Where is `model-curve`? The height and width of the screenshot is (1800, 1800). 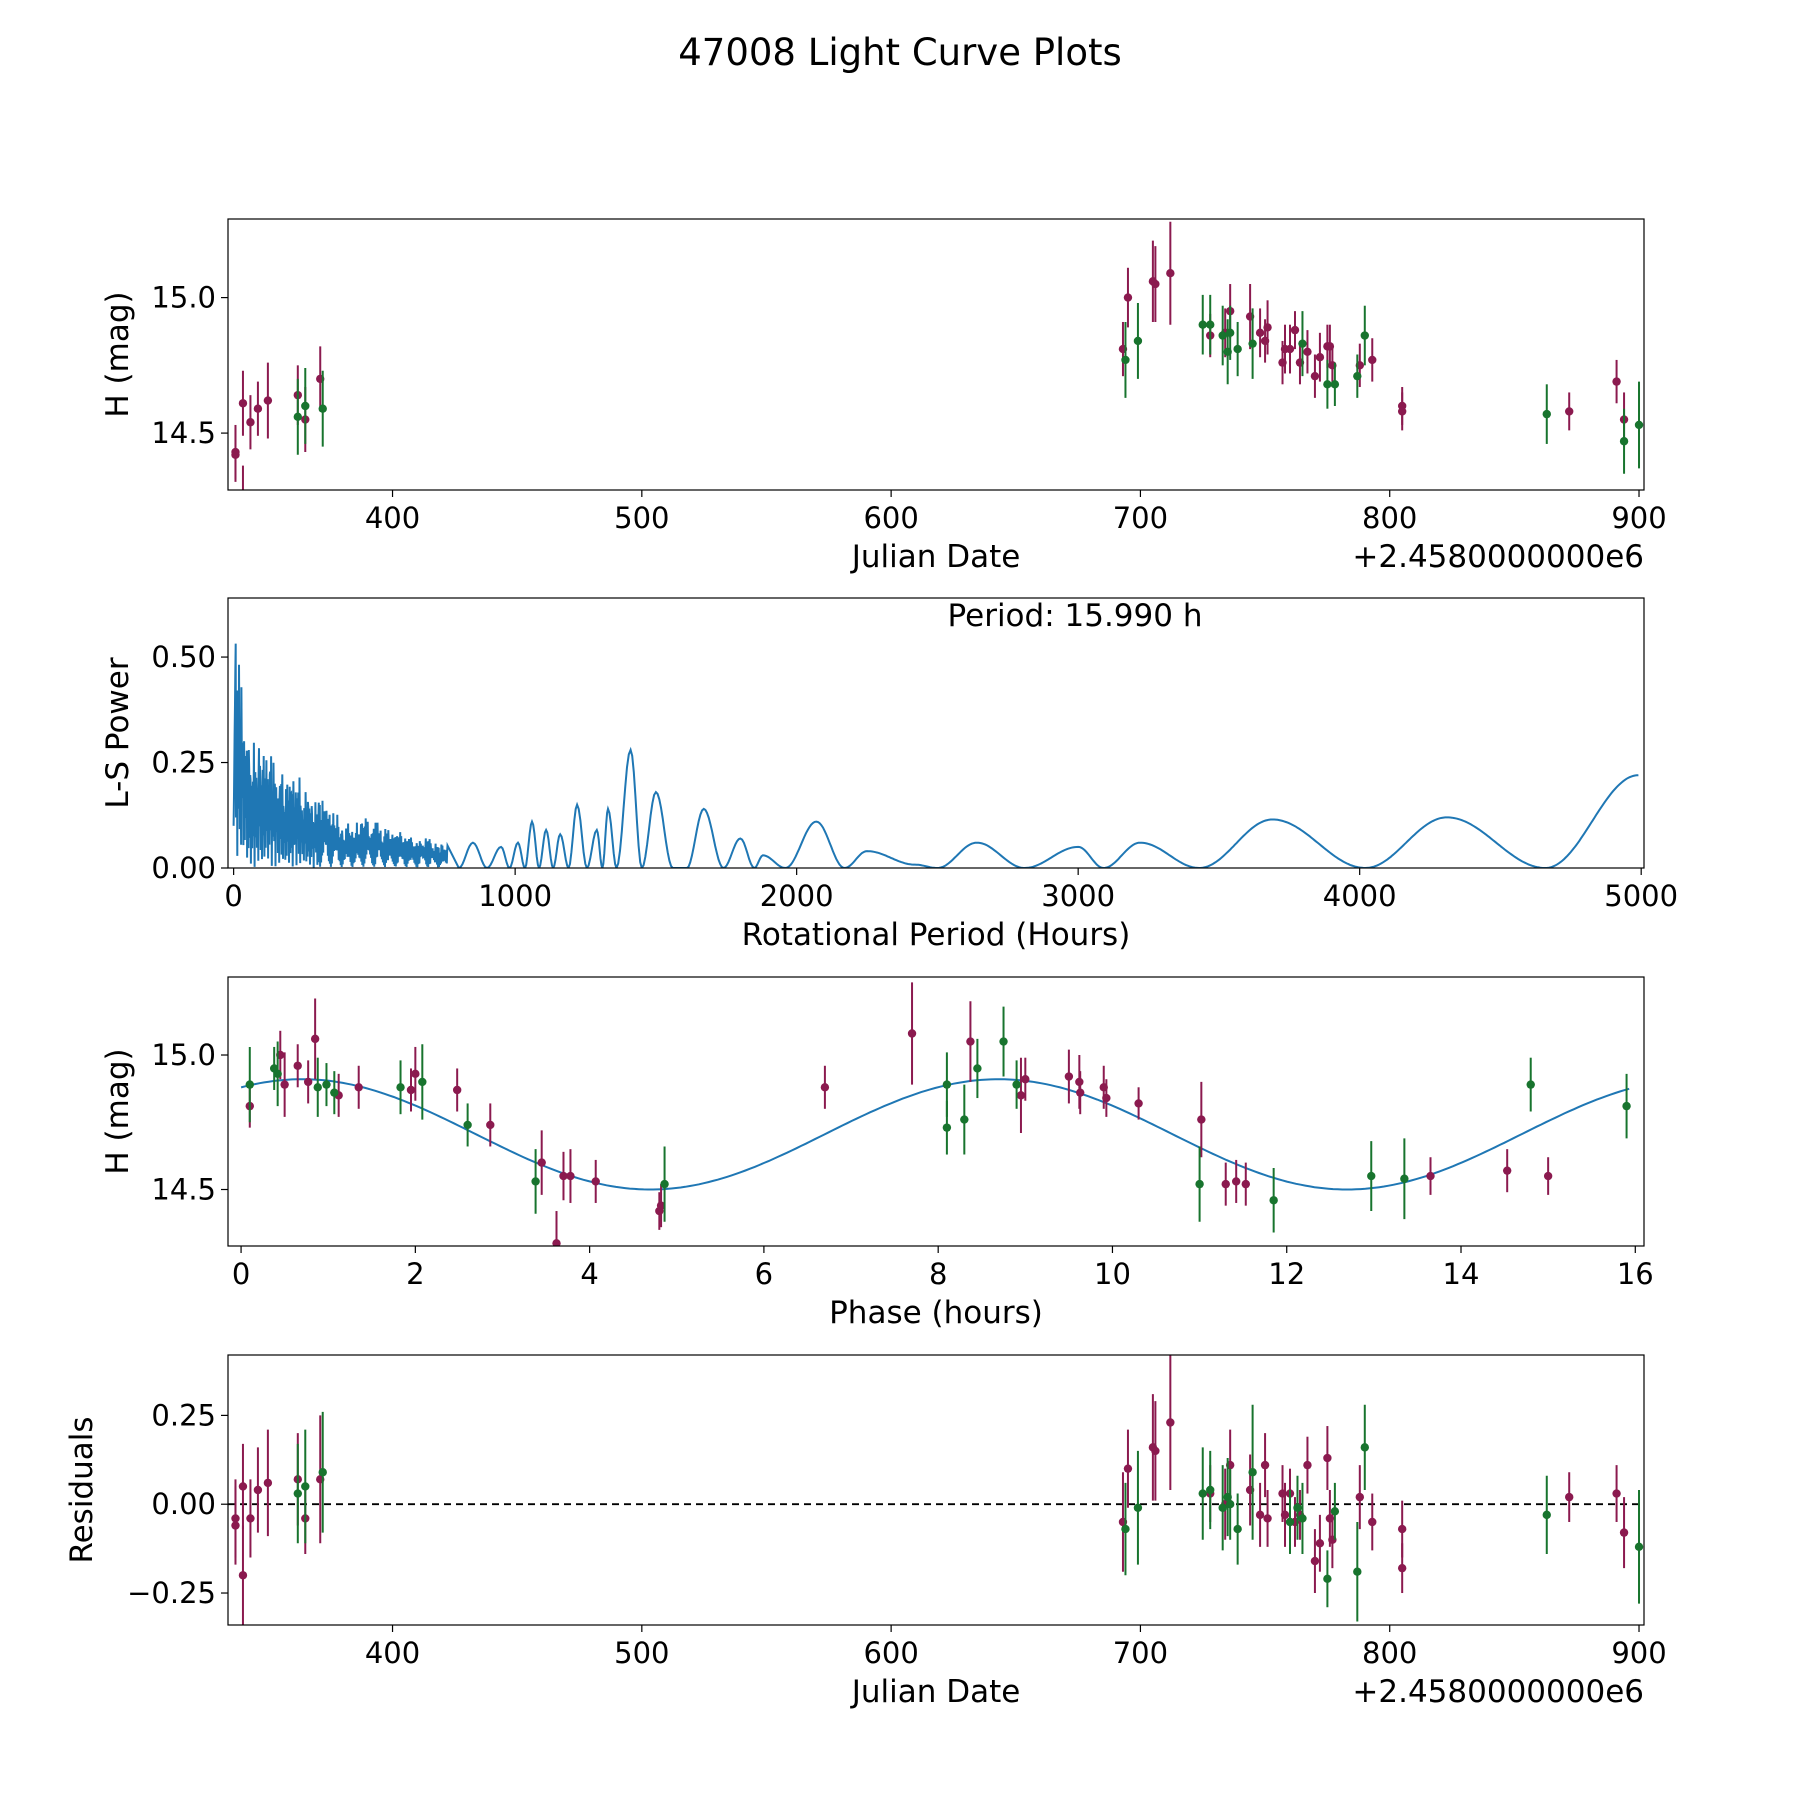
model-curve is located at coordinates (935, 1134).